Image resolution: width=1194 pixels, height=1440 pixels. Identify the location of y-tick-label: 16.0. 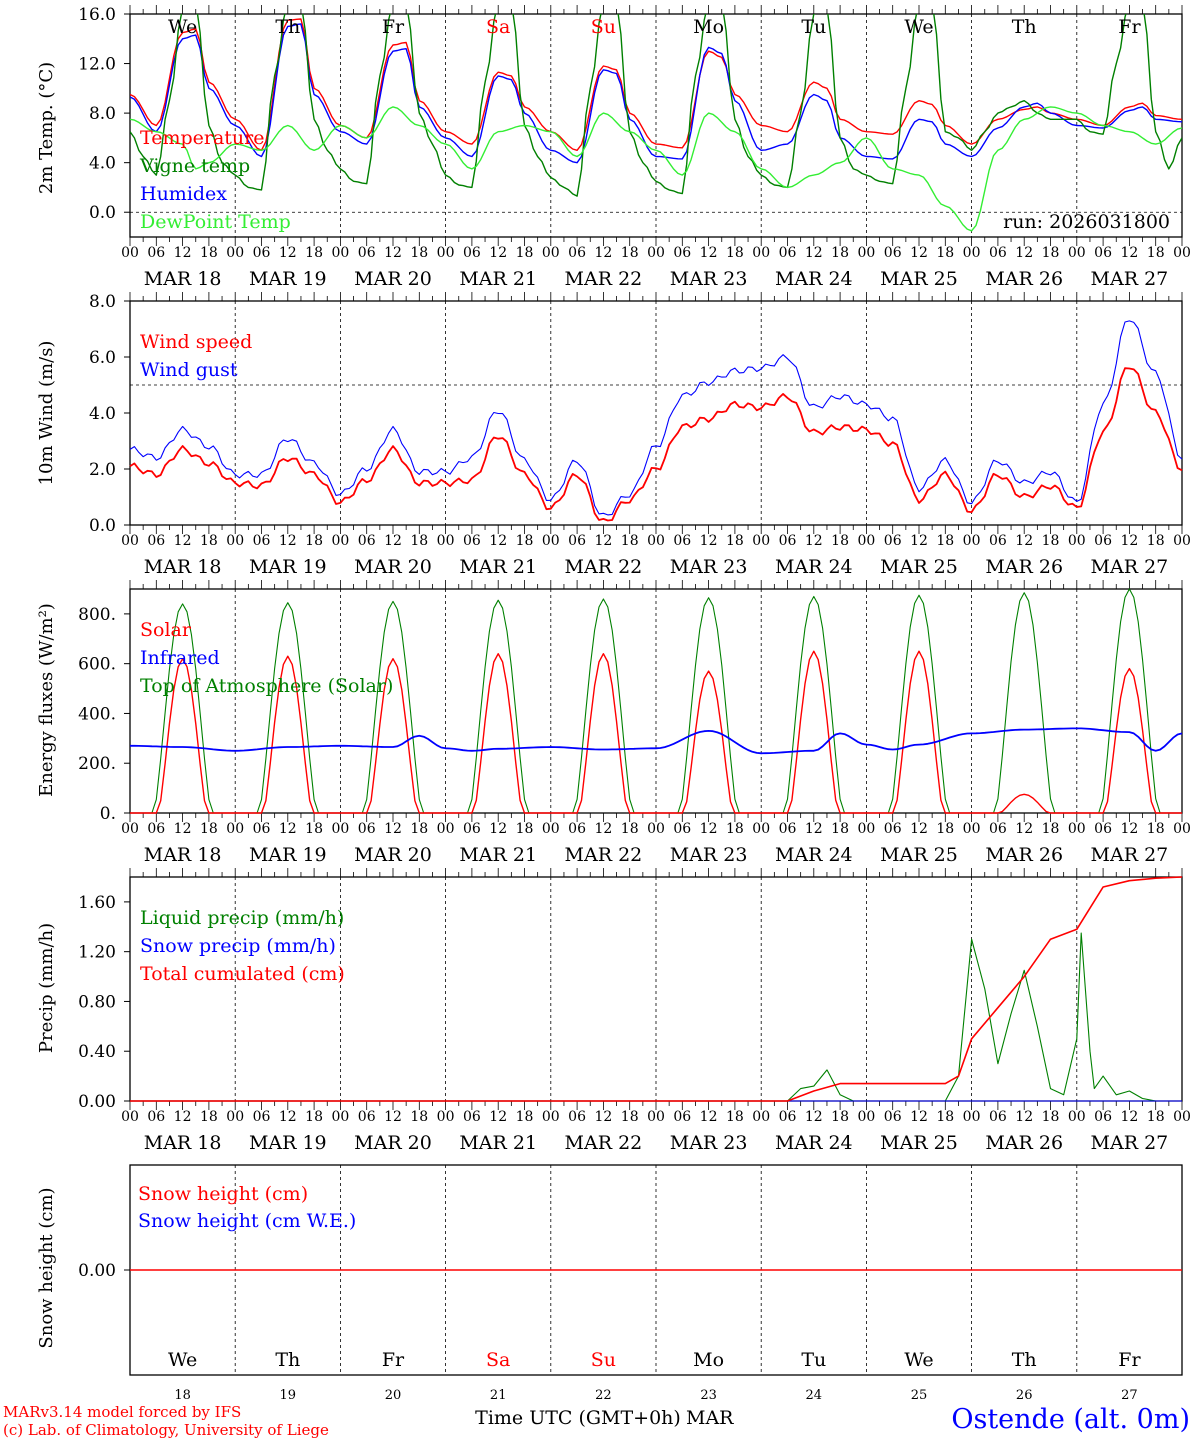
(97, 15).